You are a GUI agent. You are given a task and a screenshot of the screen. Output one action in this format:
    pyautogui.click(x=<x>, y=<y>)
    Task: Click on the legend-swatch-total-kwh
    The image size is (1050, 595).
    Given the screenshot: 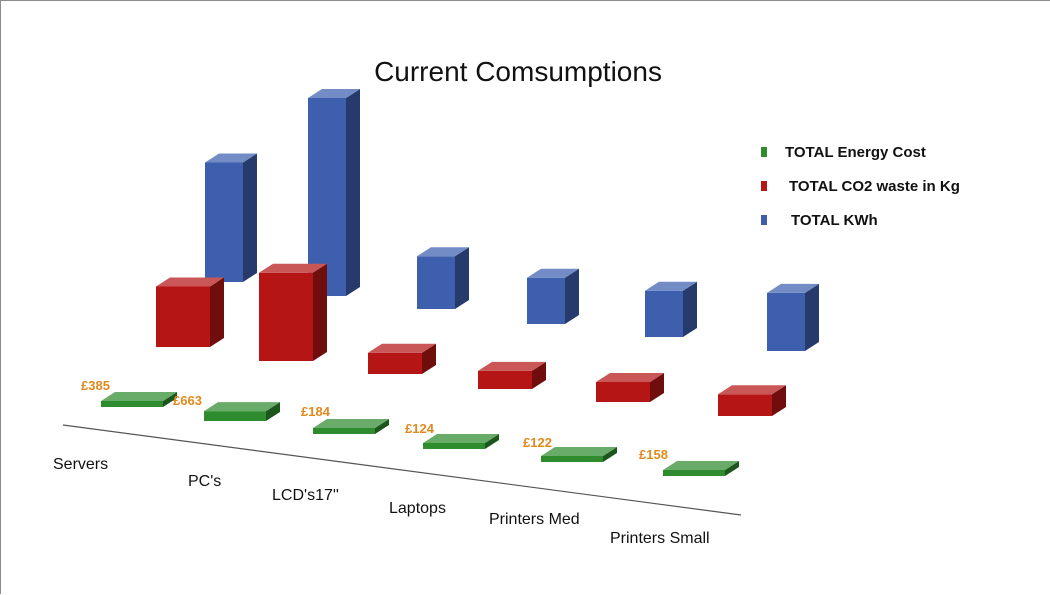 What is the action you would take?
    pyautogui.click(x=764, y=220)
    